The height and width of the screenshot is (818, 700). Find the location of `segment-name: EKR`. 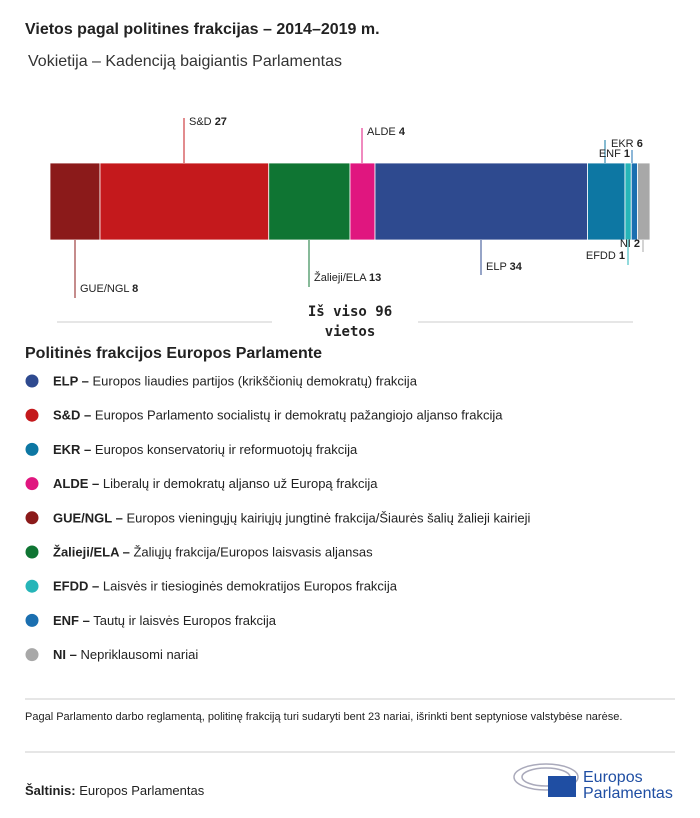

segment-name: EKR is located at coordinates (622, 144).